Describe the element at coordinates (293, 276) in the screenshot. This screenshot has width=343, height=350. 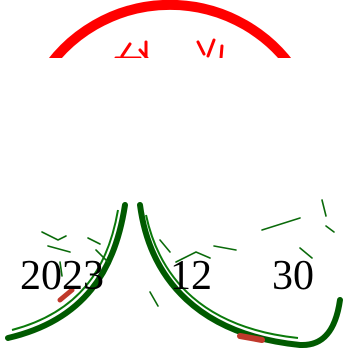
I see `date-day: 30` at that location.